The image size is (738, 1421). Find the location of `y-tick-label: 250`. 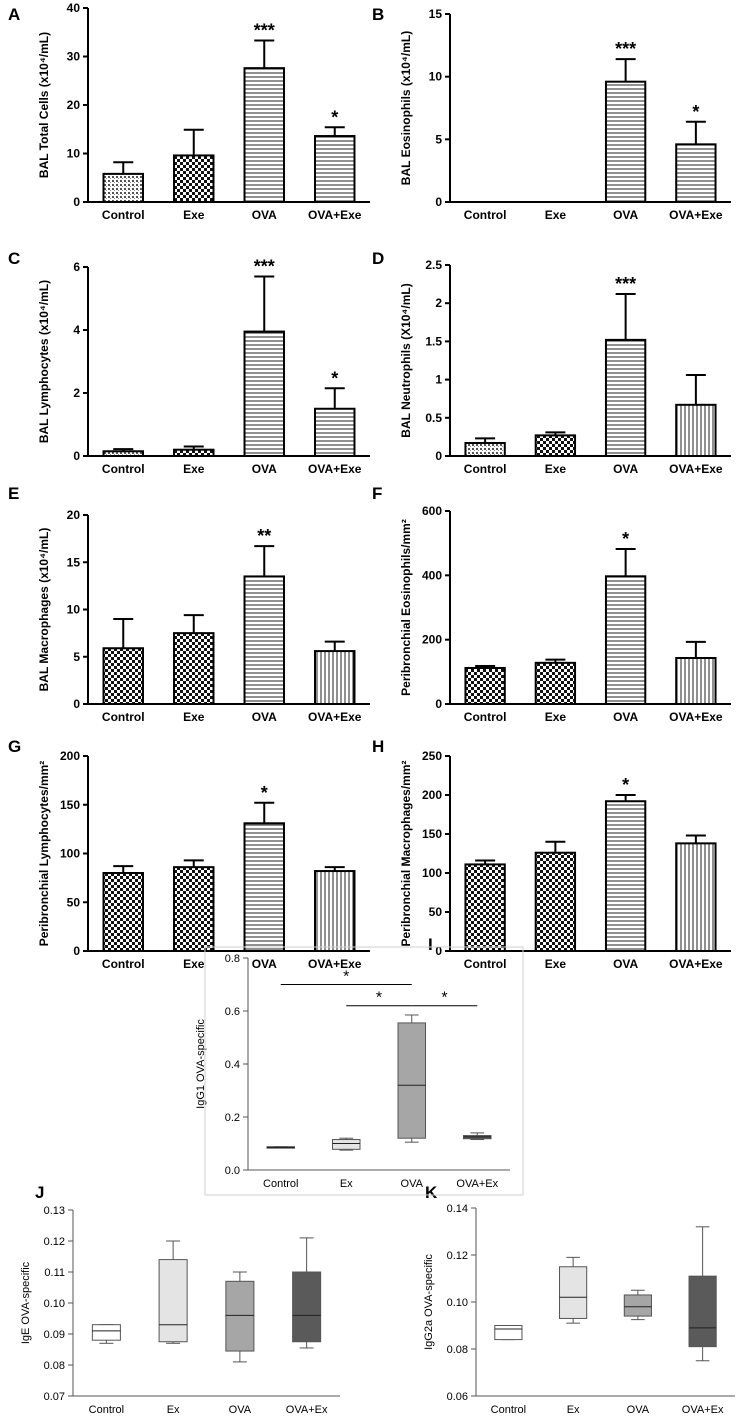

y-tick-label: 250 is located at coordinates (432, 756).